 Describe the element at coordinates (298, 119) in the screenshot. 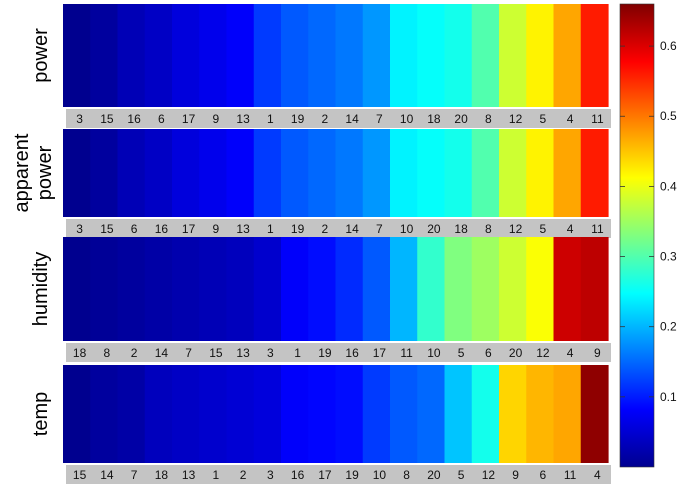

I see `tick-label-power-19: 19` at that location.